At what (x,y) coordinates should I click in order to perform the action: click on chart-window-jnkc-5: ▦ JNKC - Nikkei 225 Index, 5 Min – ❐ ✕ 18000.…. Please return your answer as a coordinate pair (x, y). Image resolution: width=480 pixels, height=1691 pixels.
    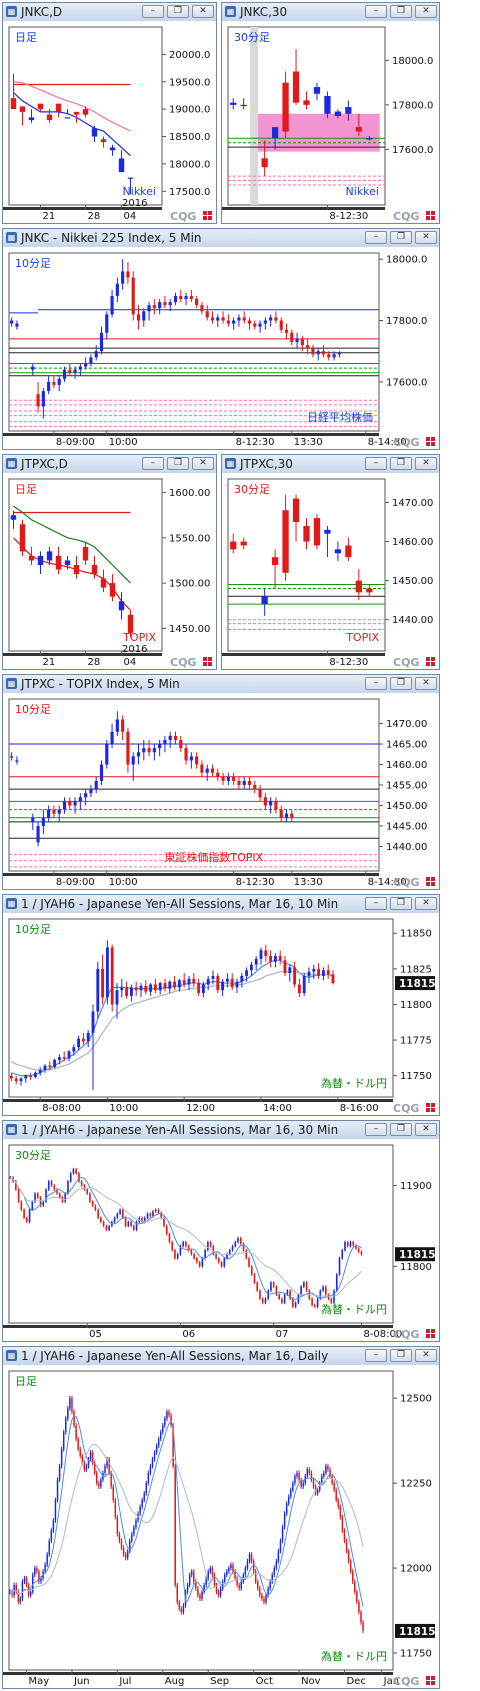
    Looking at the image, I should click on (221, 339).